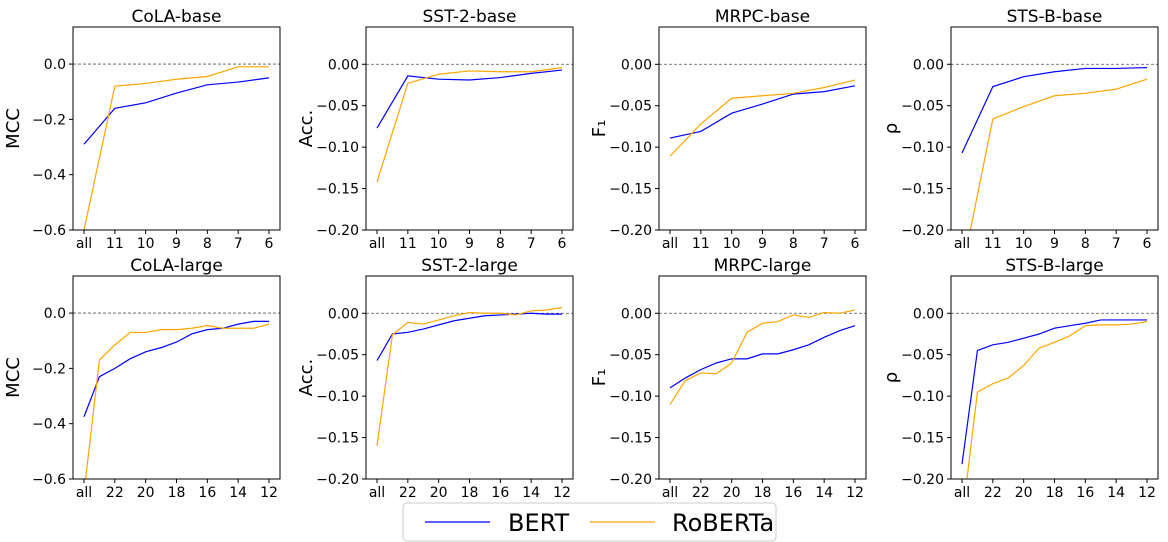 This screenshot has width=1168, height=542. What do you see at coordinates (723, 523) in the screenshot?
I see `legend-label: RoBERTa` at bounding box center [723, 523].